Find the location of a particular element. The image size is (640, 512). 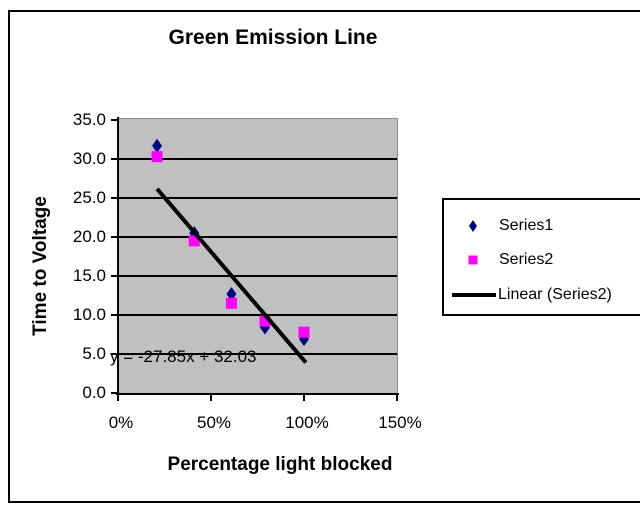

legend: Series1 Series2 Linear (Series2) is located at coordinates (541, 257).